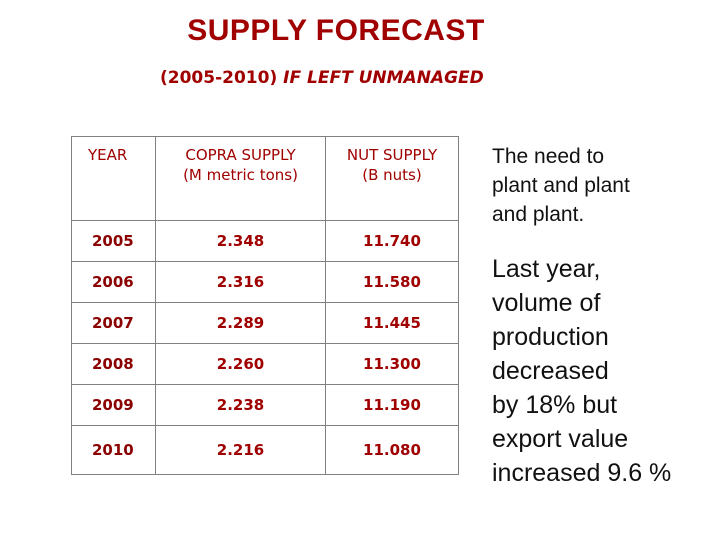  I want to click on cell-nut-supply: 11.740, so click(392, 241).